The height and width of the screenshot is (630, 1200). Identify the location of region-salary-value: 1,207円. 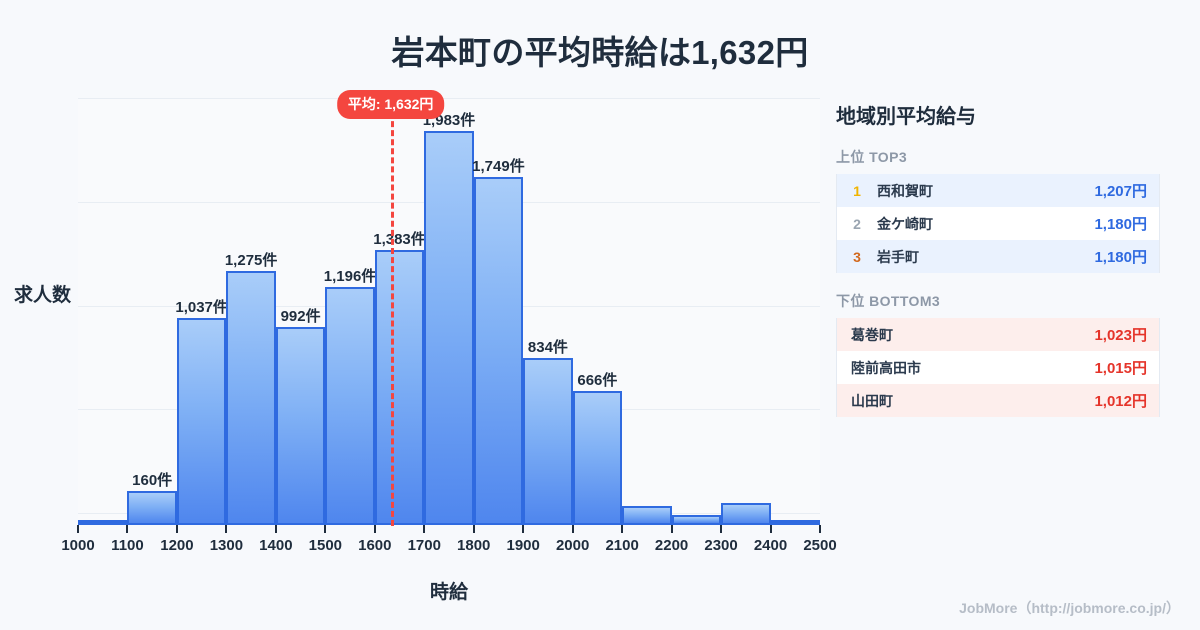
(1120, 191).